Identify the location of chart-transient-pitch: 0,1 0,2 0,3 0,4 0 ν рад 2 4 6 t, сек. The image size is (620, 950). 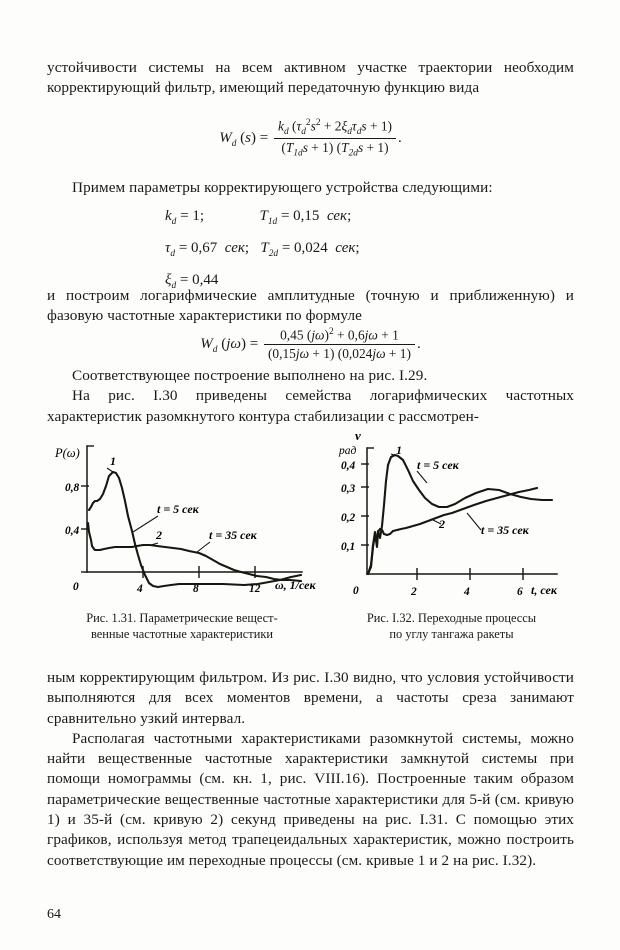
(448, 513).